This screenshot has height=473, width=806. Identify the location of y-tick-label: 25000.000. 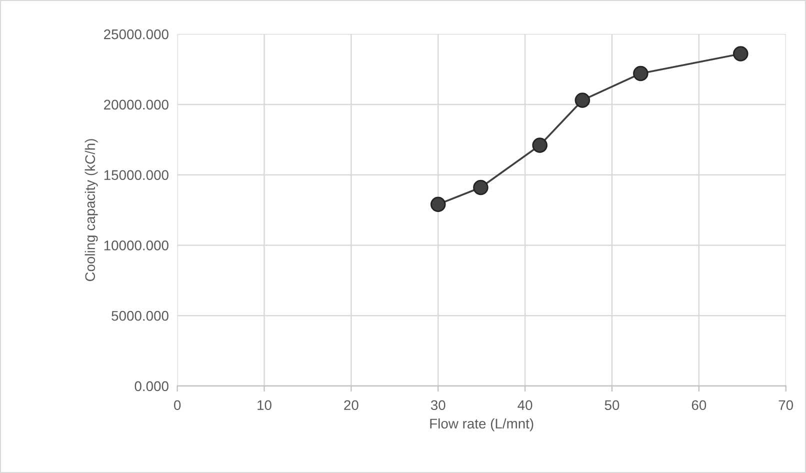
(136, 34).